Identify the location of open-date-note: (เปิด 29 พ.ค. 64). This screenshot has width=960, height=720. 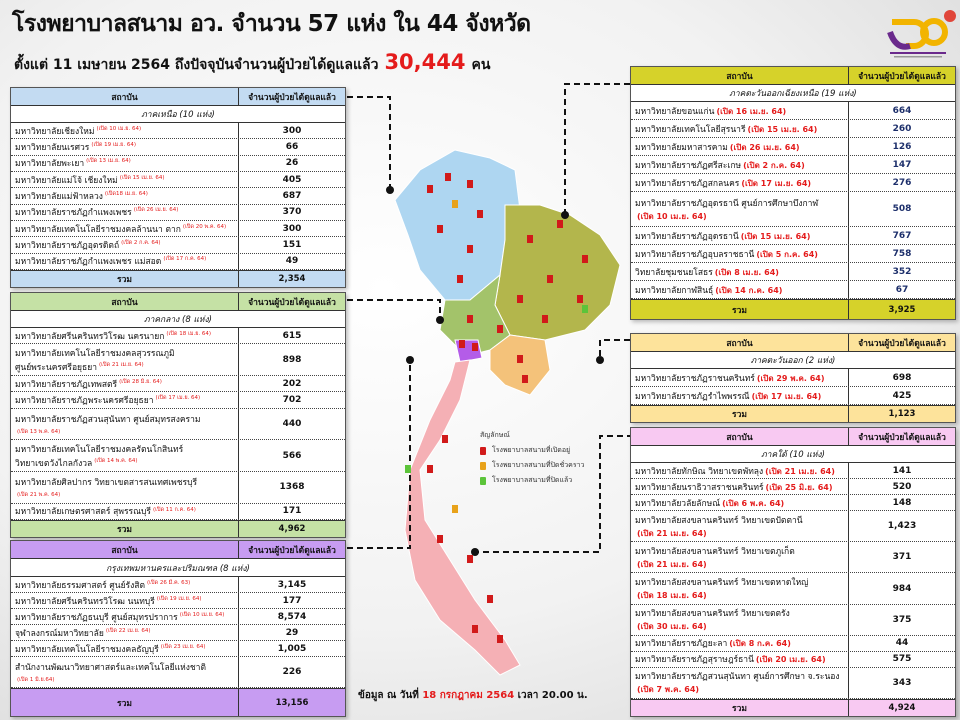
(790, 378).